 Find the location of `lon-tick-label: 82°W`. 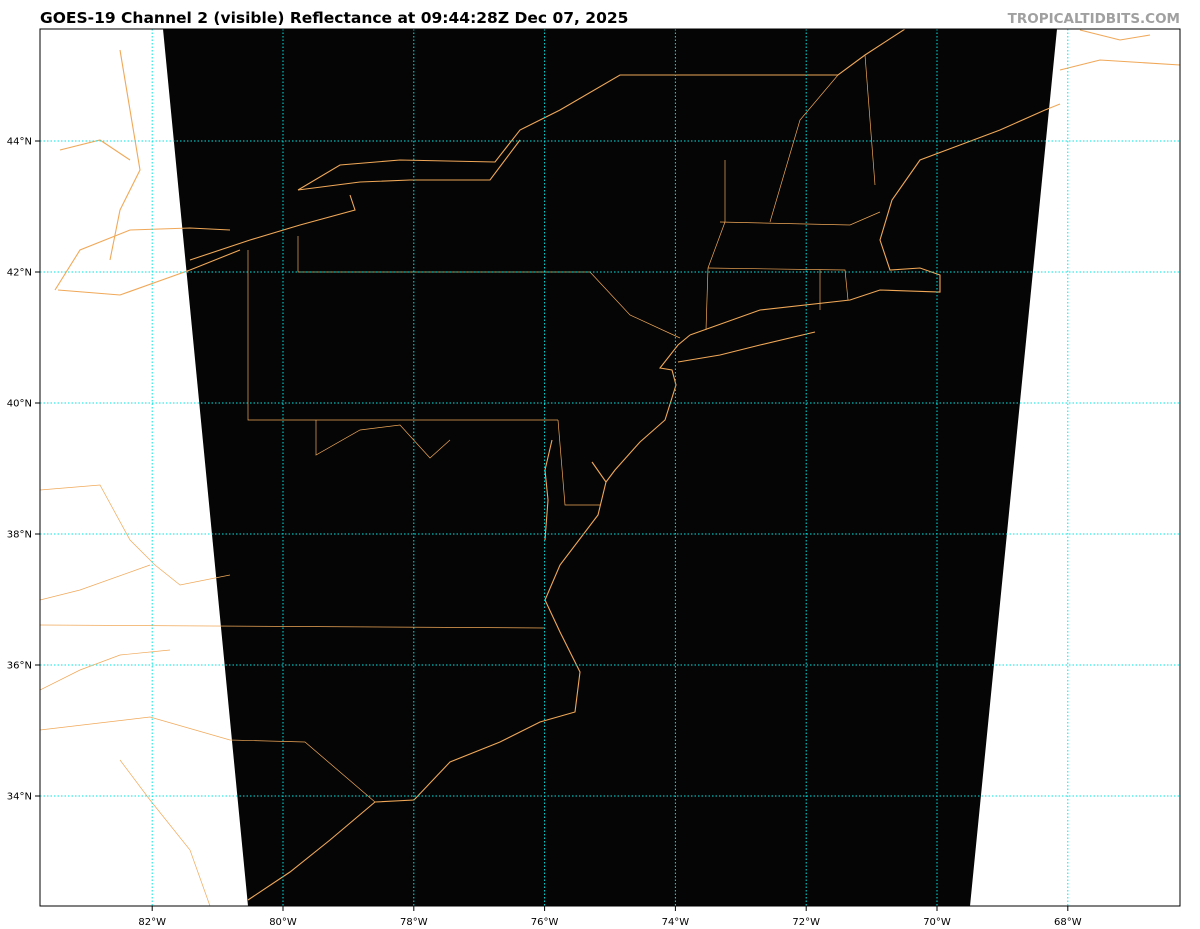

lon-tick-label: 82°W is located at coordinates (152, 922).